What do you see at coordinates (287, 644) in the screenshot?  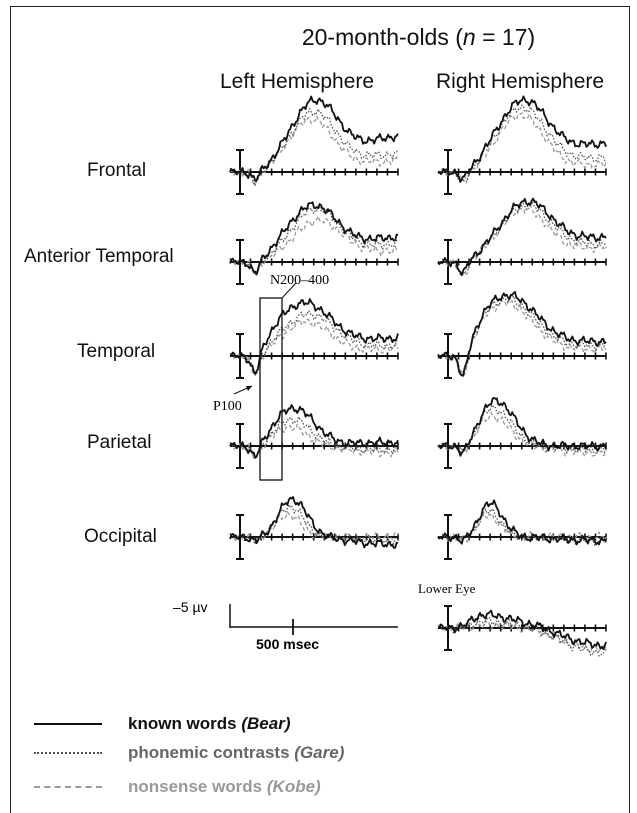 I see `scale-time-label: 500 msec` at bounding box center [287, 644].